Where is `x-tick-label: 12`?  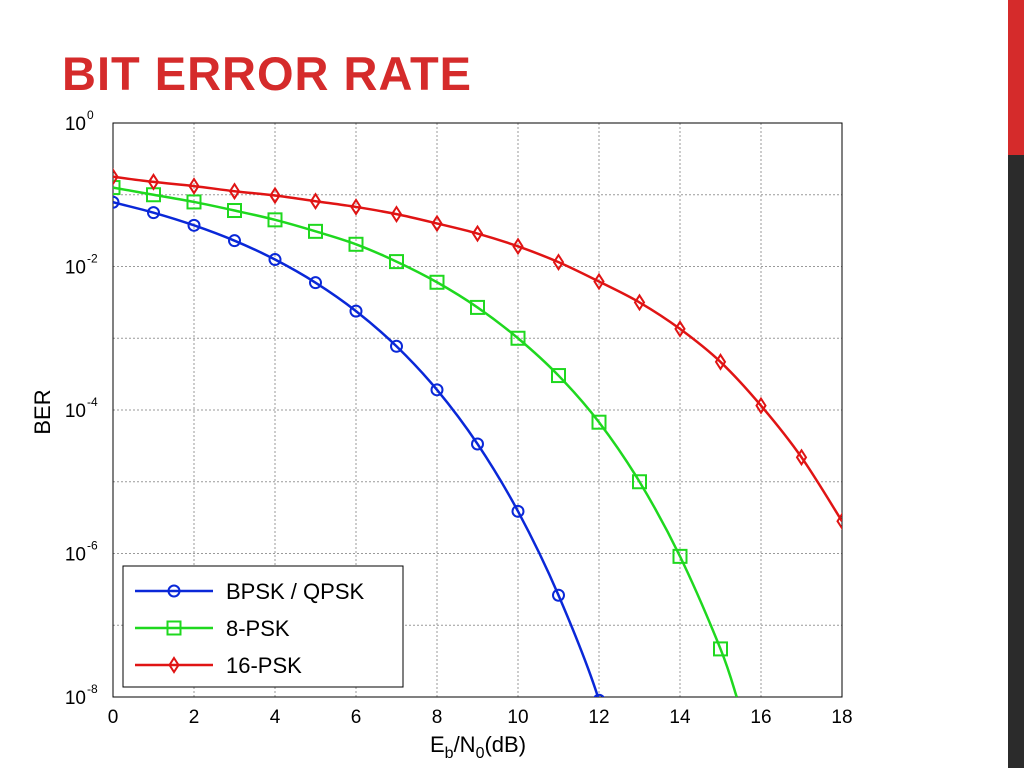 x-tick-label: 12 is located at coordinates (598, 717).